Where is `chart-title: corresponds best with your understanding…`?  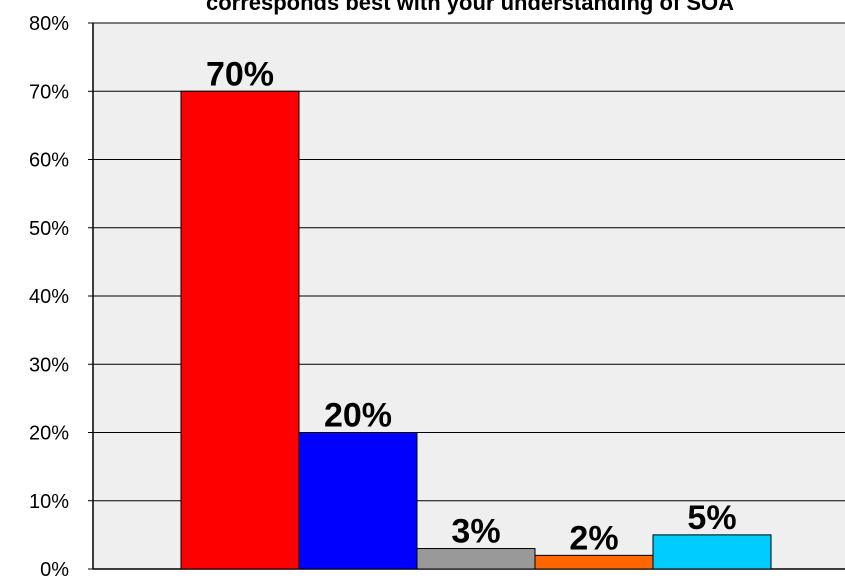 chart-title: corresponds best with your understanding… is located at coordinates (470, 7).